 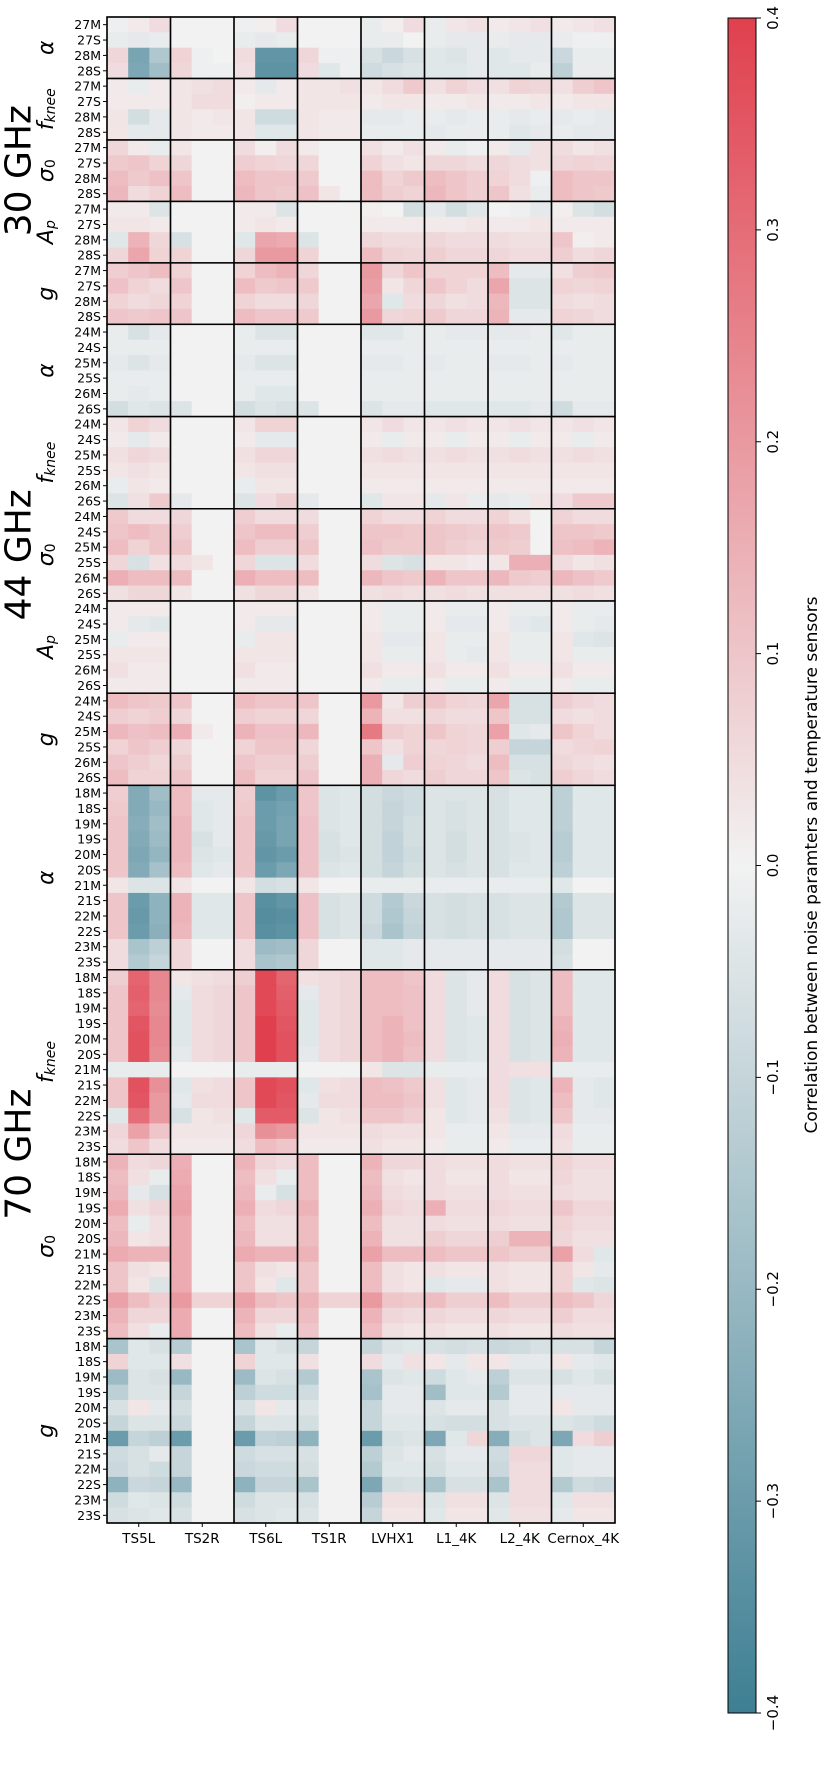 I want to click on row-tick-label: 21S, so click(x=89, y=900).